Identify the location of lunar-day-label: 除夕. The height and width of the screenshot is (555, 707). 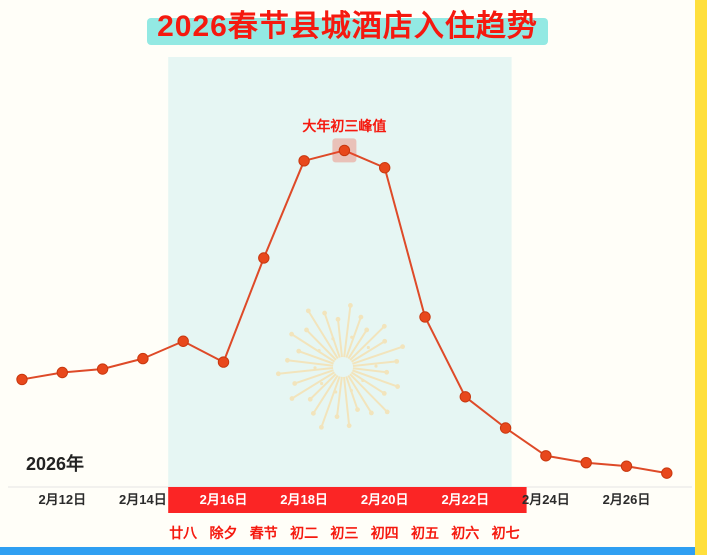
(224, 533).